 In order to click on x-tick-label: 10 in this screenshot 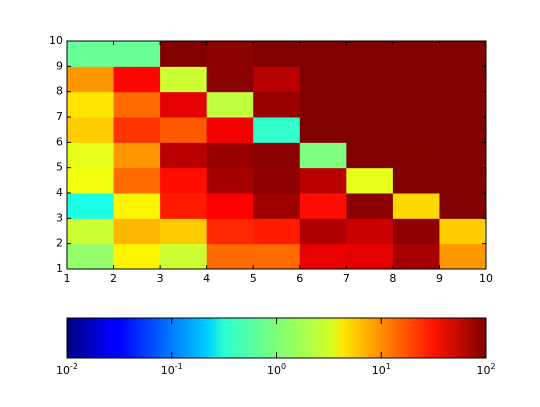, I will do `click(486, 278)`.